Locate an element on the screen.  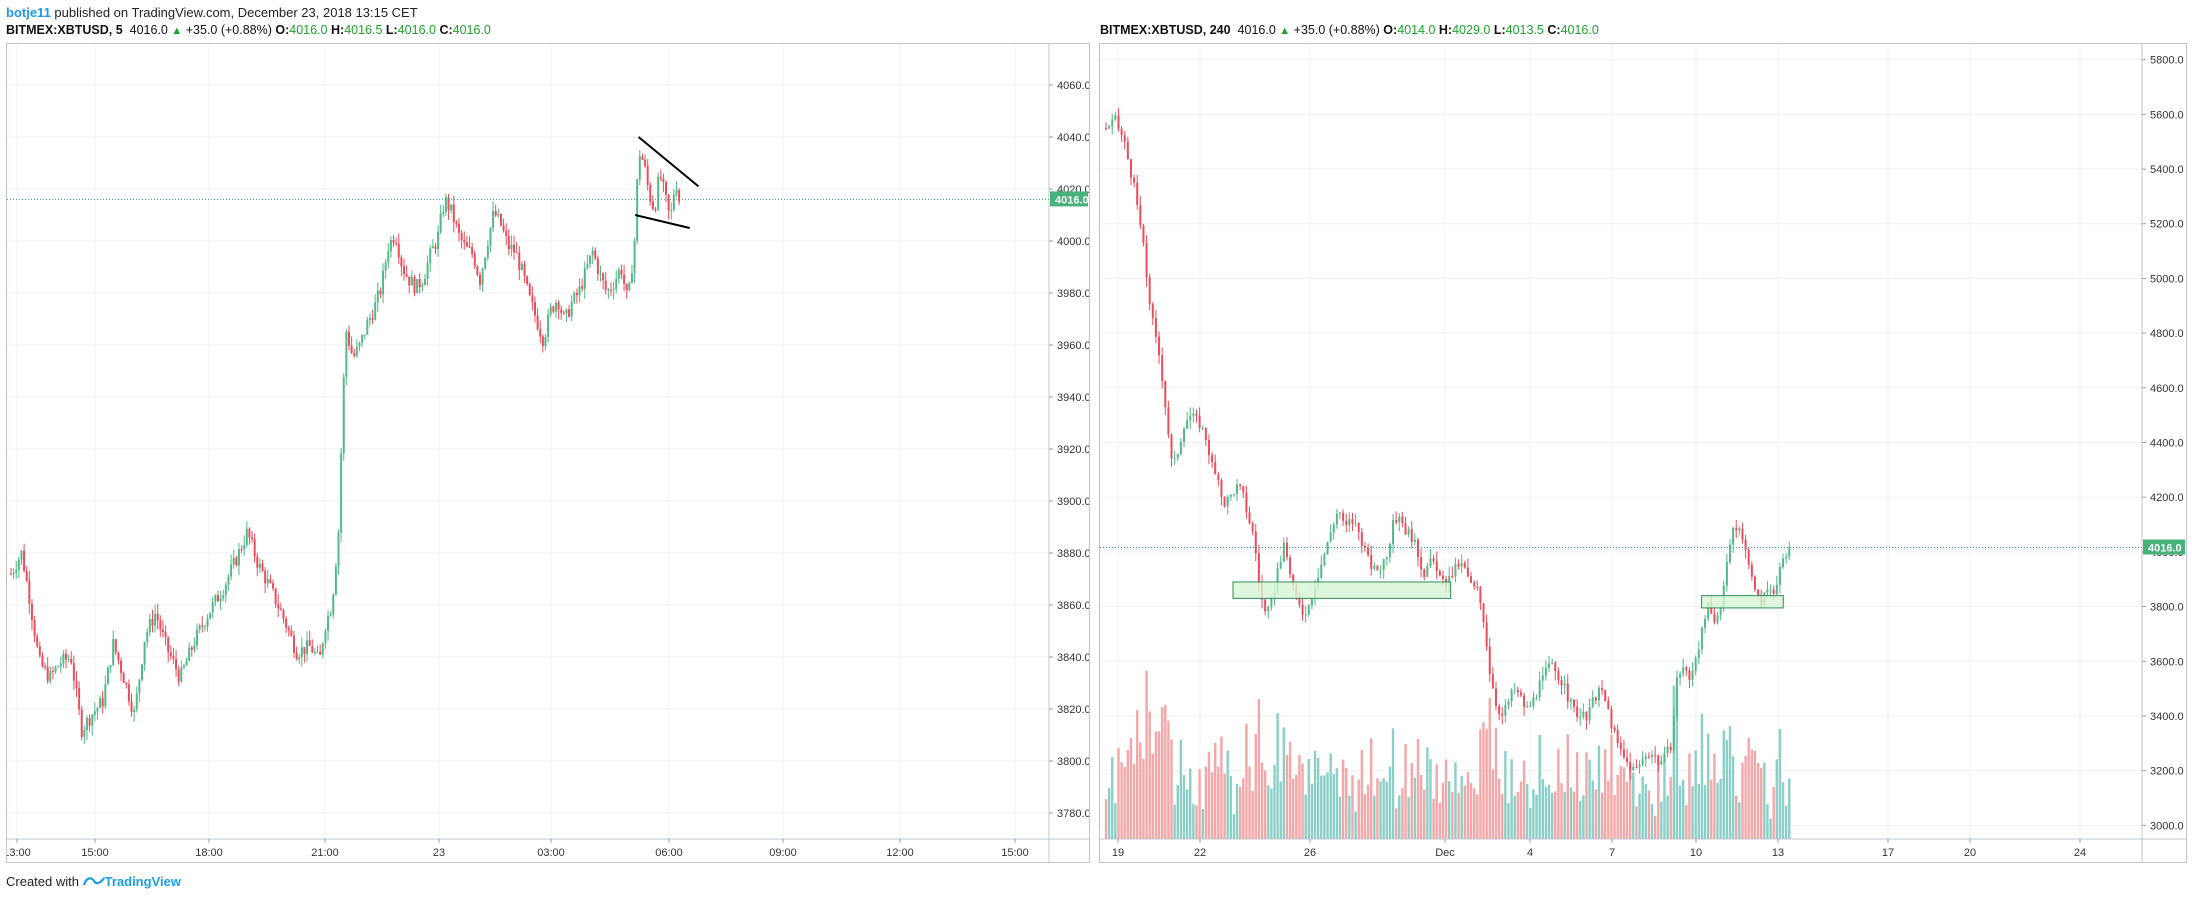
left-symbol: BITMEX:XBTUSD, 5 is located at coordinates (64, 30).